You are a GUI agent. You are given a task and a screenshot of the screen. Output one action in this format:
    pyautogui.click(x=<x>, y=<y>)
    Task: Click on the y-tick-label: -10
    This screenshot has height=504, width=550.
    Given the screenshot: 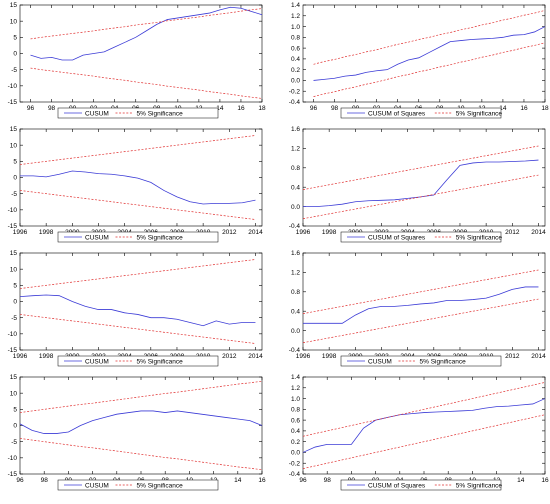 What is the action you would take?
    pyautogui.click(x=13, y=210)
    